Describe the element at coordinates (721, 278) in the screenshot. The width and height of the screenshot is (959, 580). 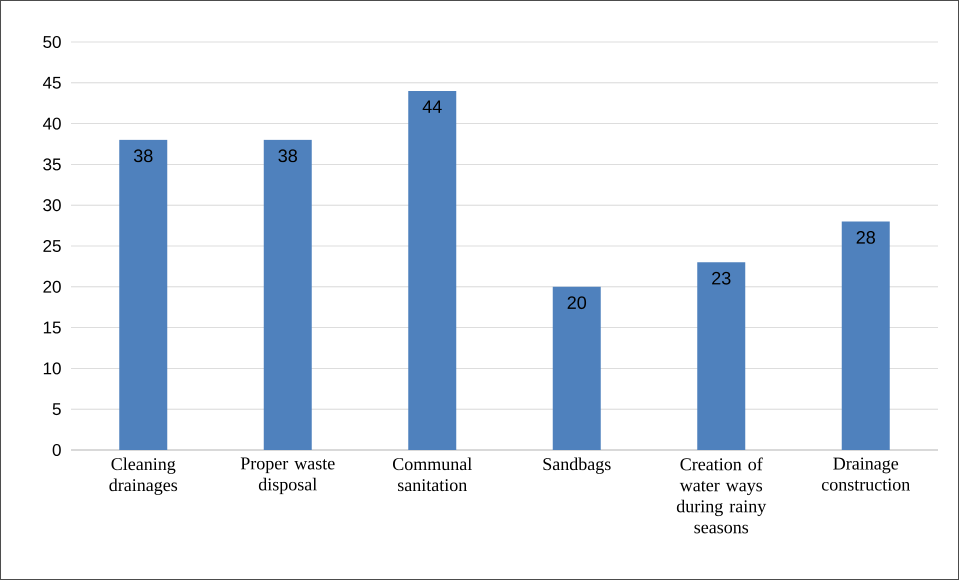
I see `data-label: 23` at that location.